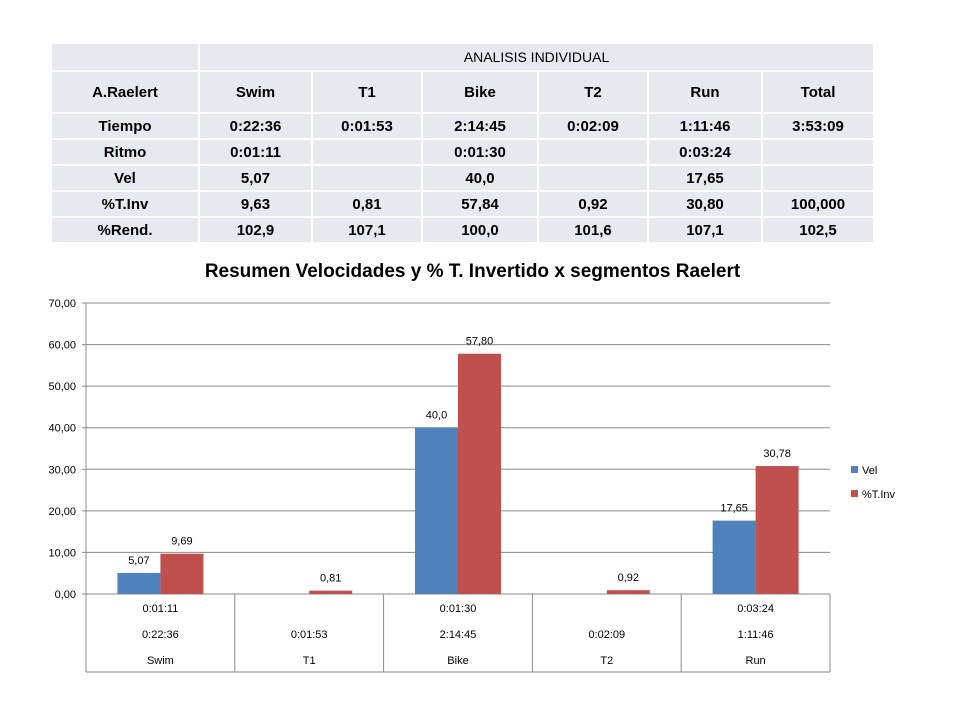 The width and height of the screenshot is (960, 720). I want to click on data-label: 57,80, so click(480, 342).